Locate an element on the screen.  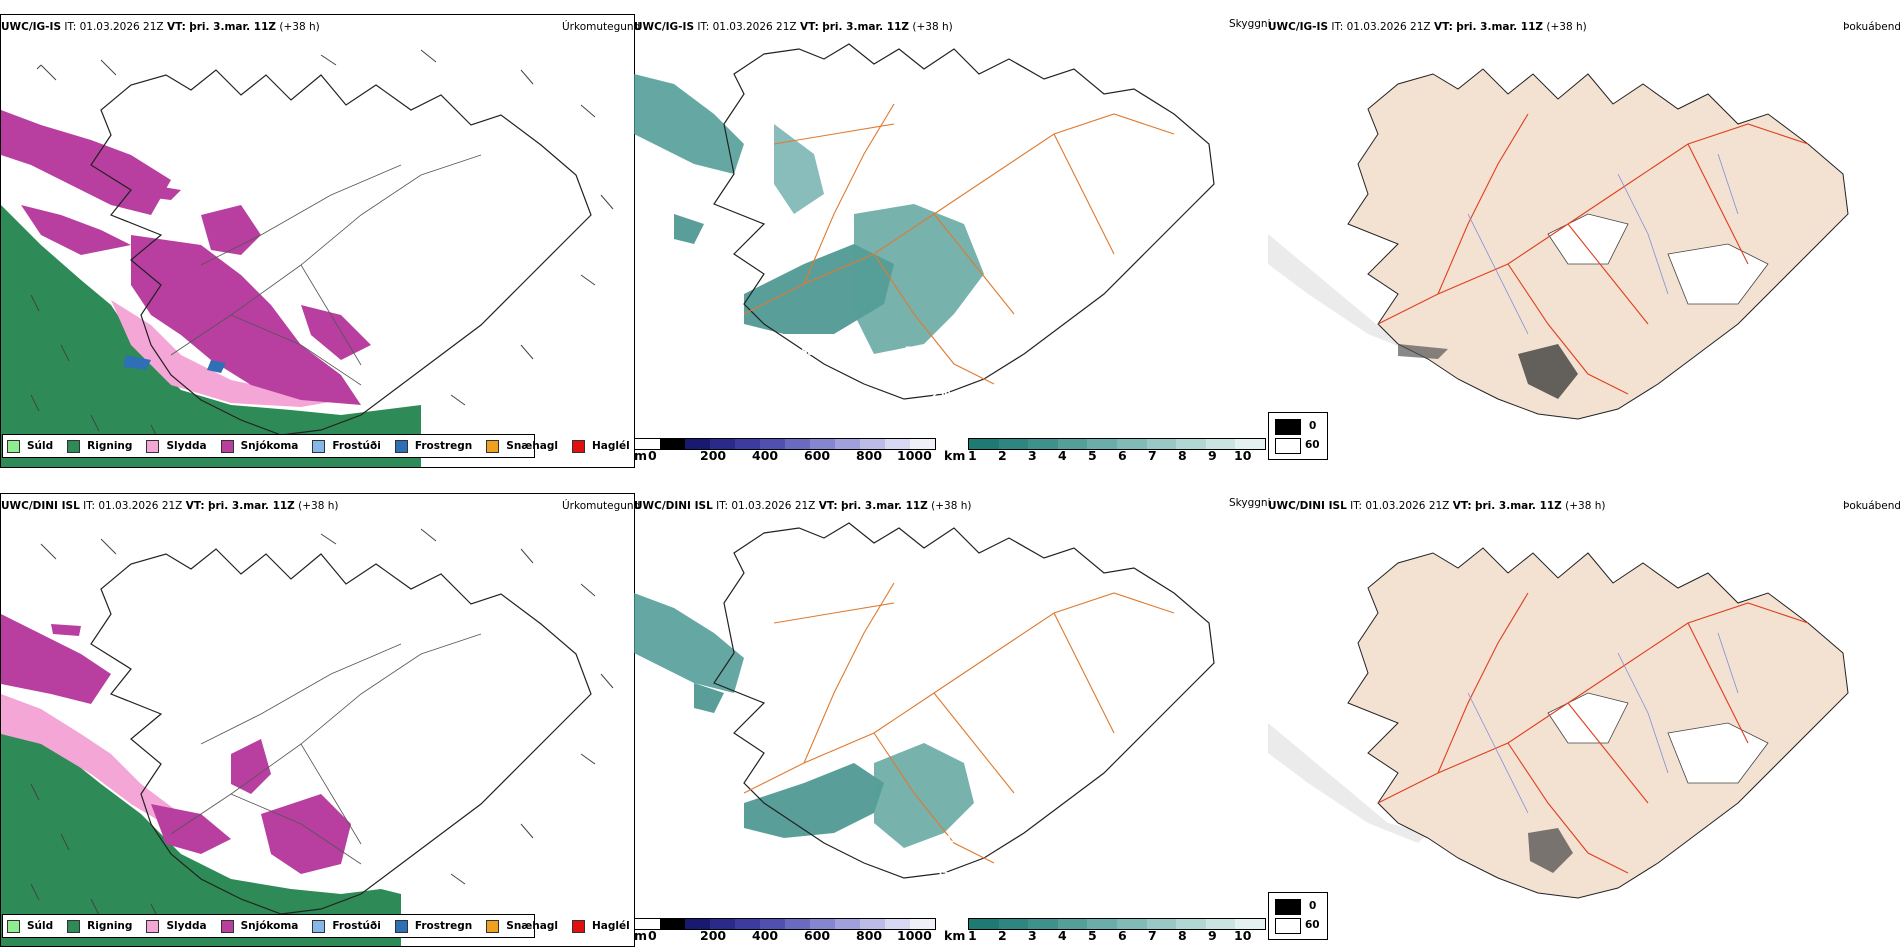
fog-panel-title: Þokuábendi is located at coordinates (1871, 506).